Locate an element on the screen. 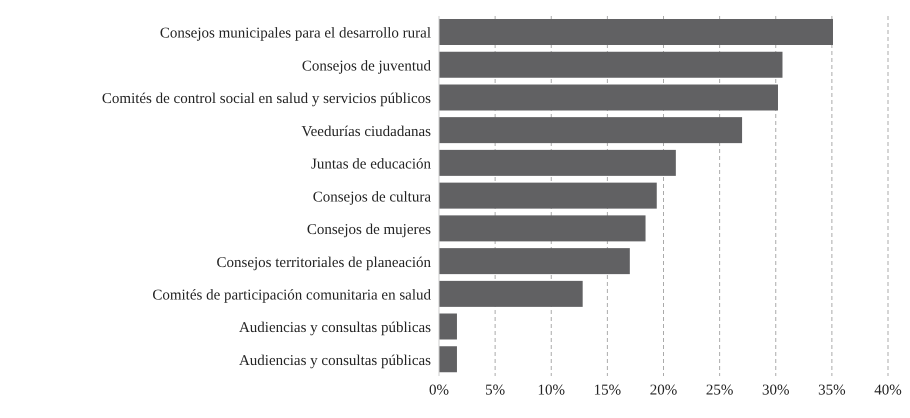 The height and width of the screenshot is (418, 910). y-tick-label: Consejos municipales para el desarrollo rural is located at coordinates (295, 34).